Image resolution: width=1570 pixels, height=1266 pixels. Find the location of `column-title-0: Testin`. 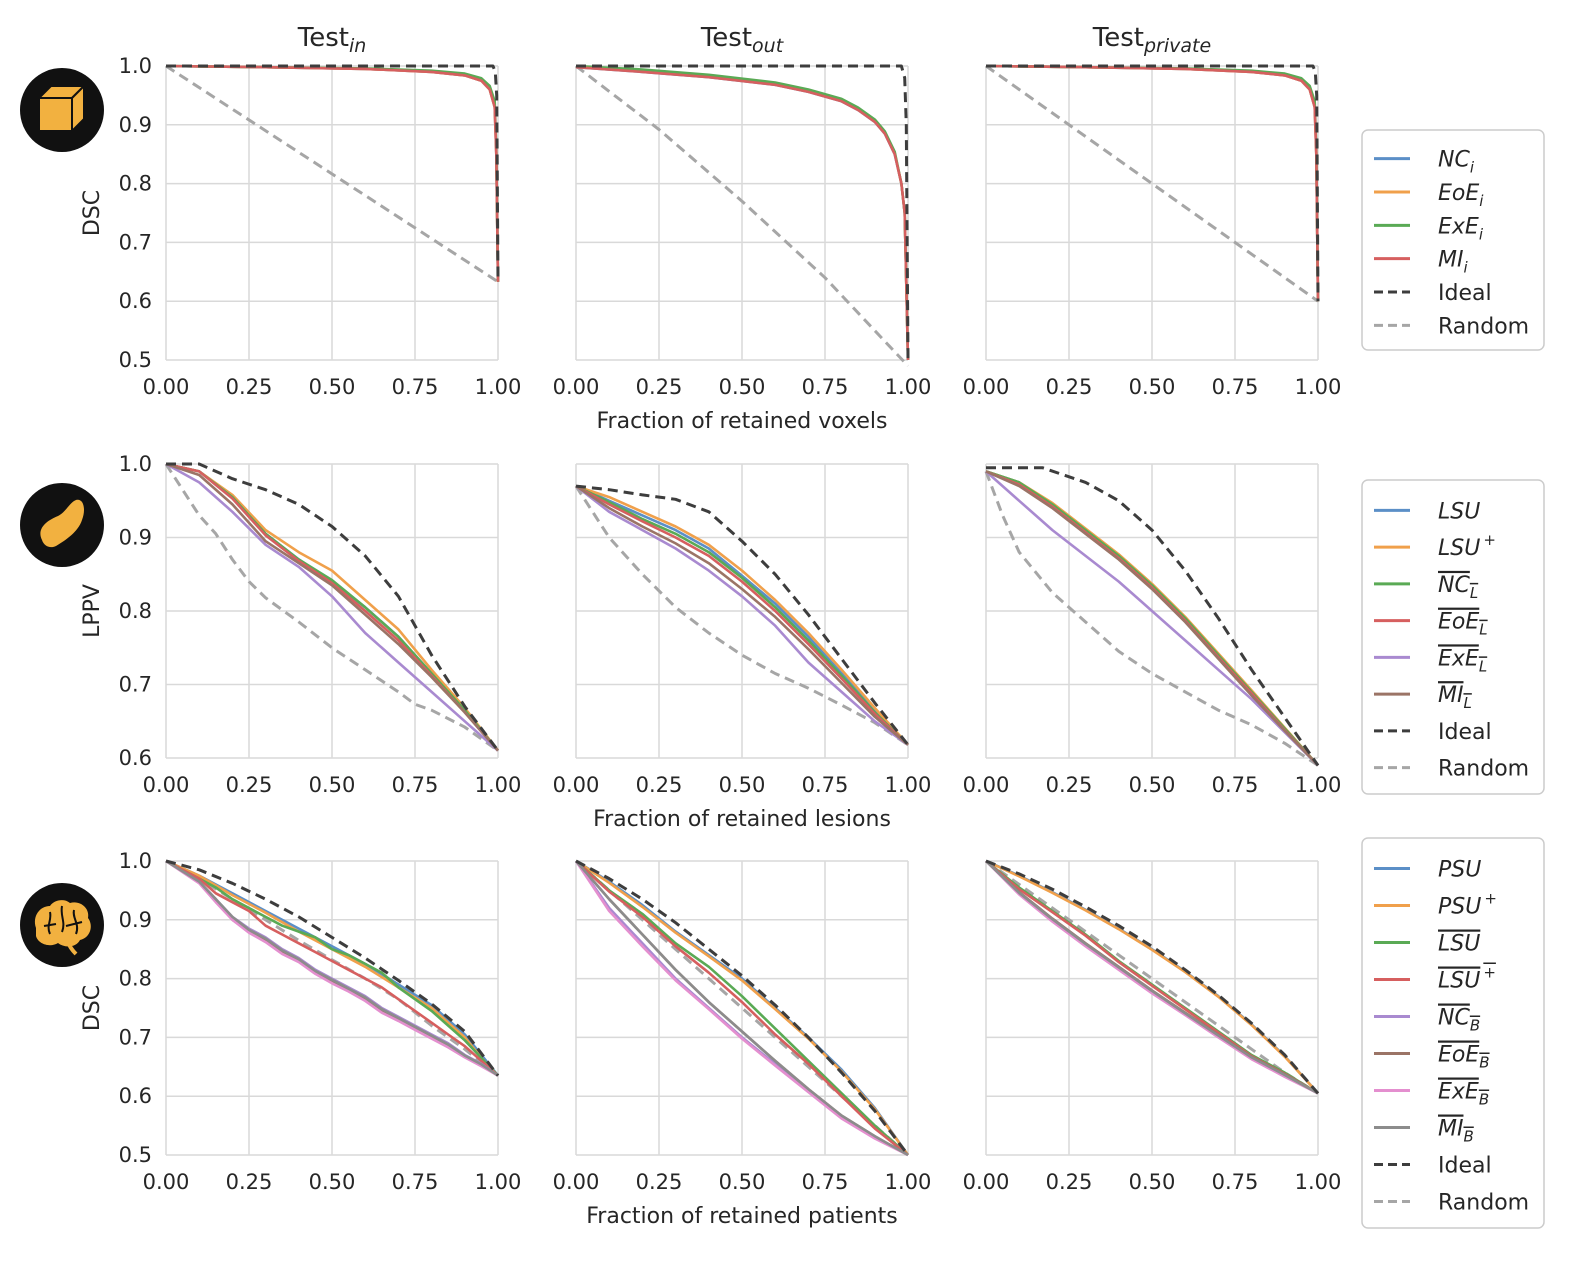

column-title-0: Testin is located at coordinates (332, 40).